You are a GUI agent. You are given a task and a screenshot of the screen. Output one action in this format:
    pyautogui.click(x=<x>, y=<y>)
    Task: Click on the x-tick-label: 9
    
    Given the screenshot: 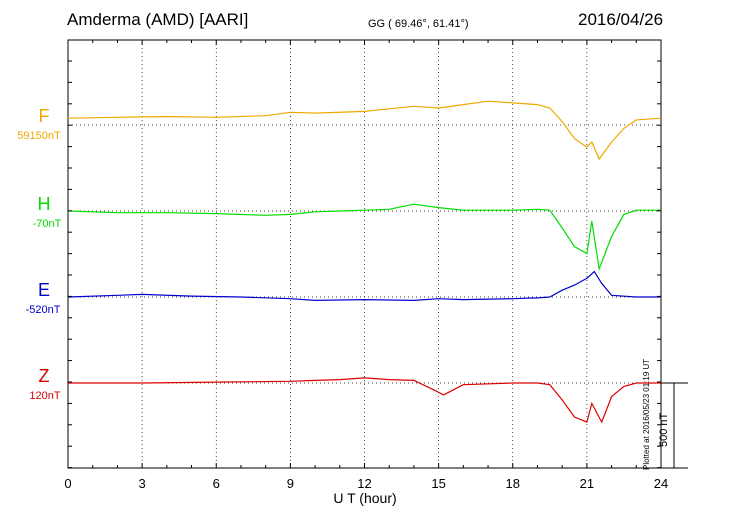 What is the action you would take?
    pyautogui.click(x=290, y=483)
    